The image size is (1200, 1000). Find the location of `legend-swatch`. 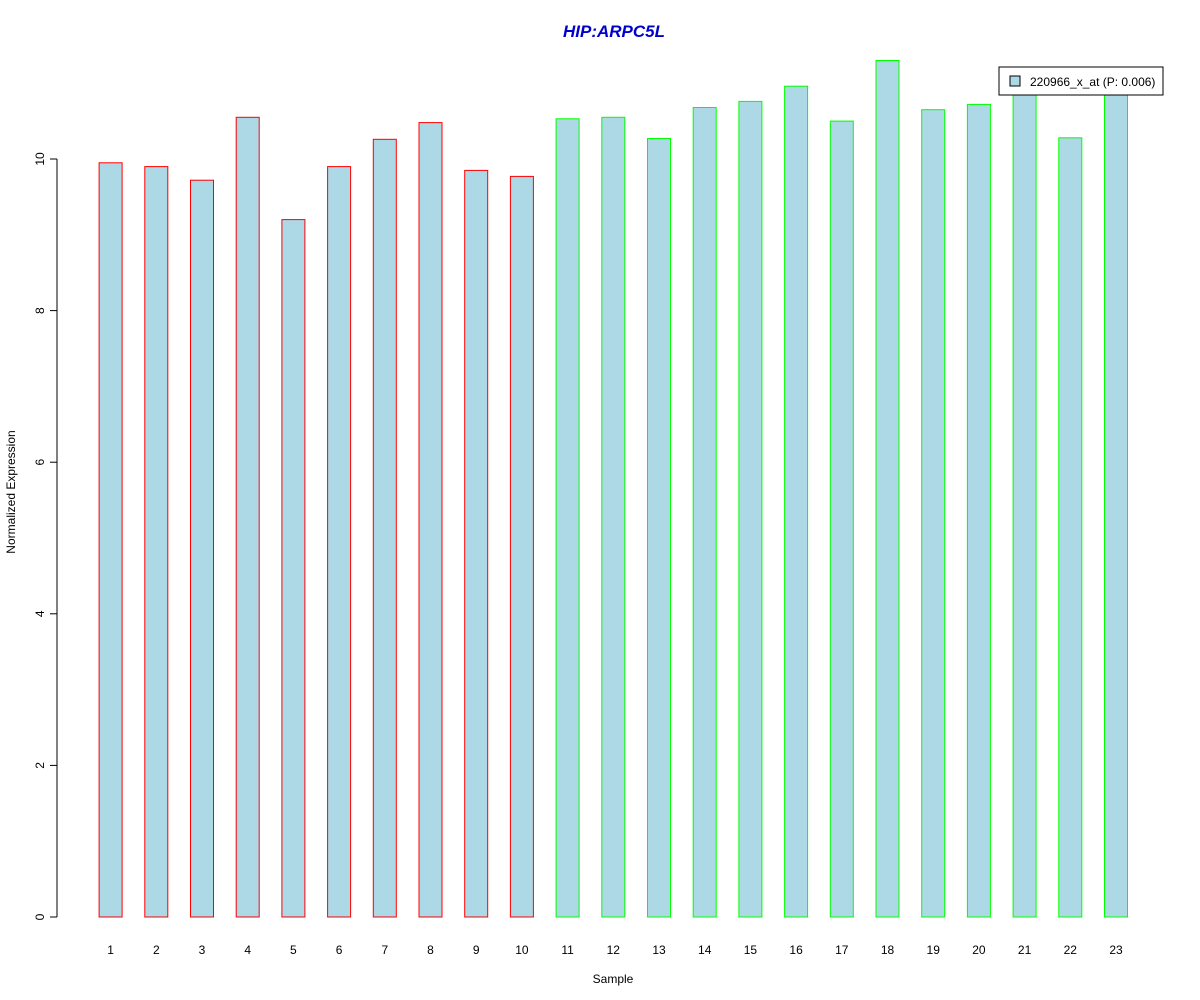

legend-swatch is located at coordinates (1015, 81).